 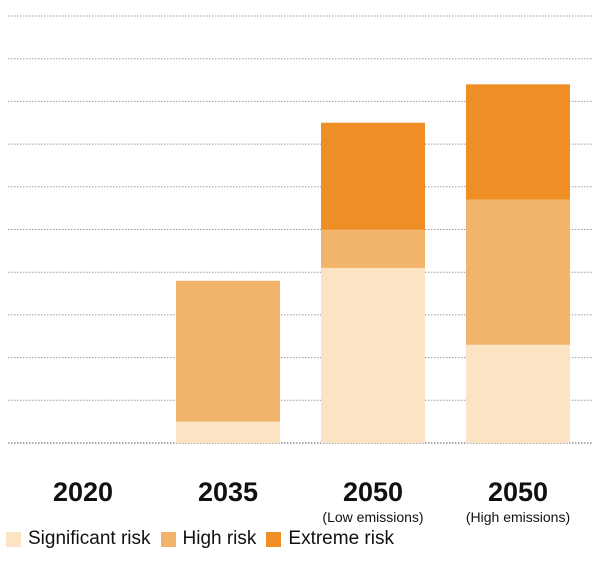 I want to click on x-tick-sublabel-2: (Low emissions), so click(x=372, y=517).